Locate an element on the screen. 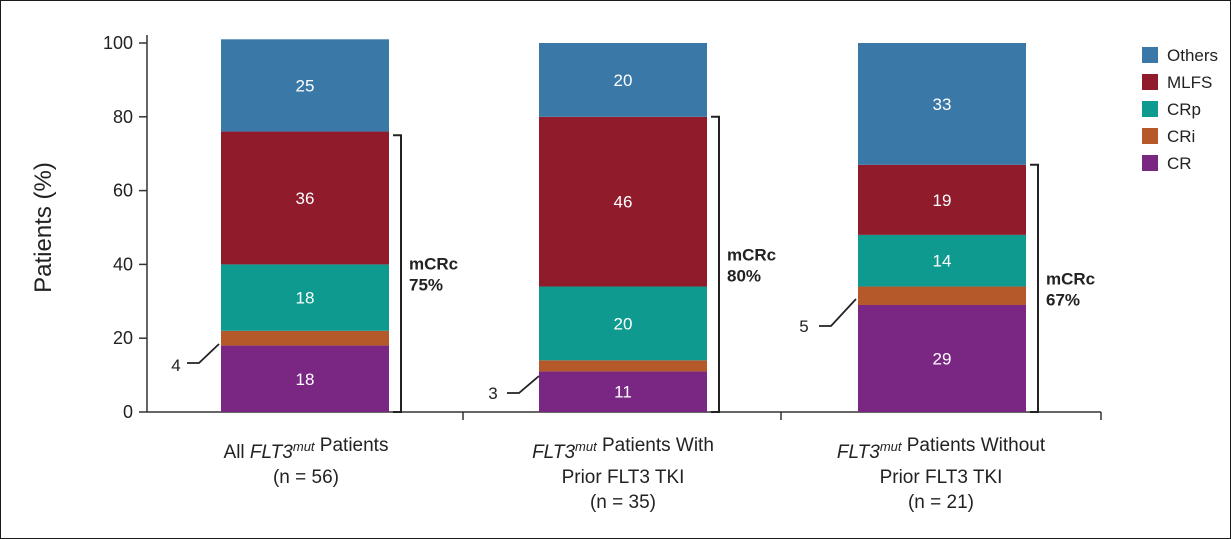  category-text: Patients is located at coordinates (352, 445).